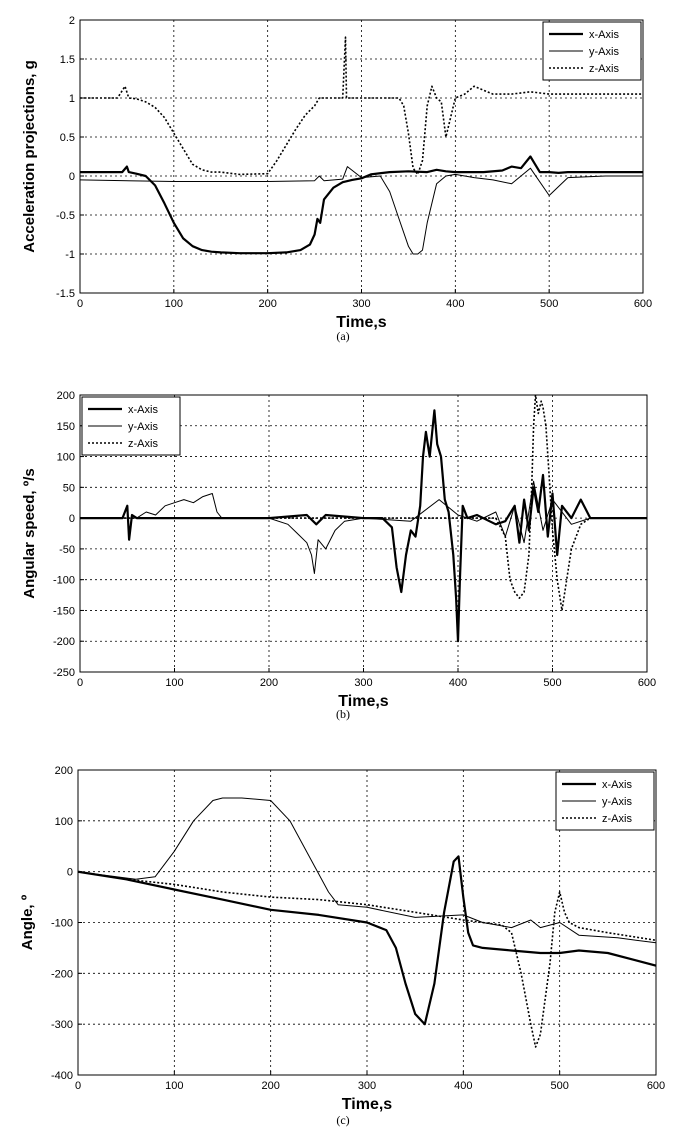  I want to click on panel-caption: (c), so click(342, 1120).